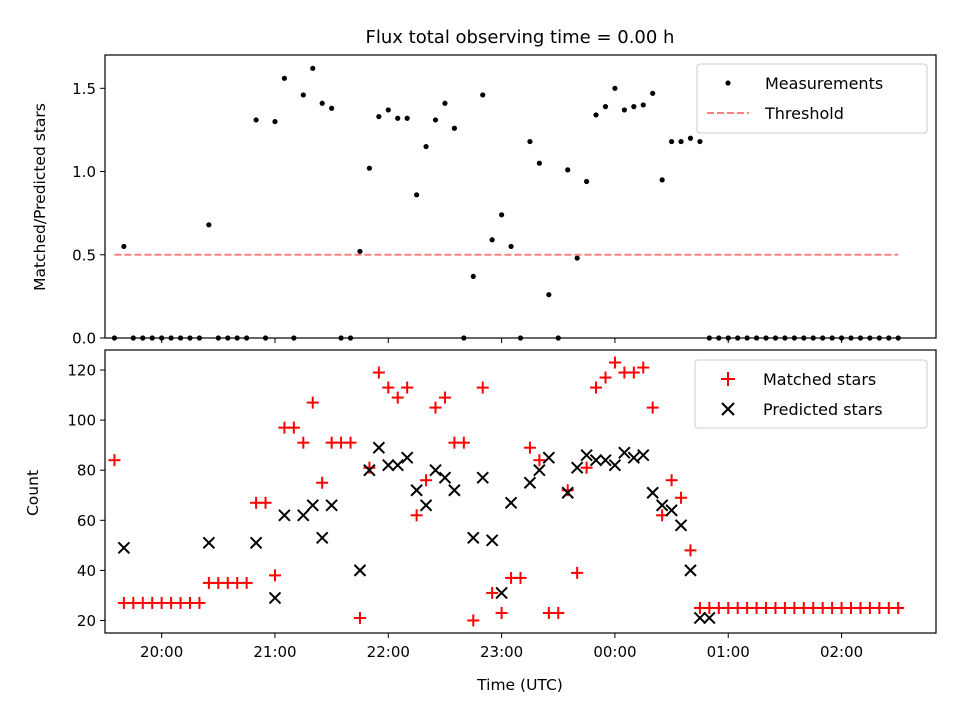  I want to click on bottom-x-tick-label: 23:00, so click(501, 652).